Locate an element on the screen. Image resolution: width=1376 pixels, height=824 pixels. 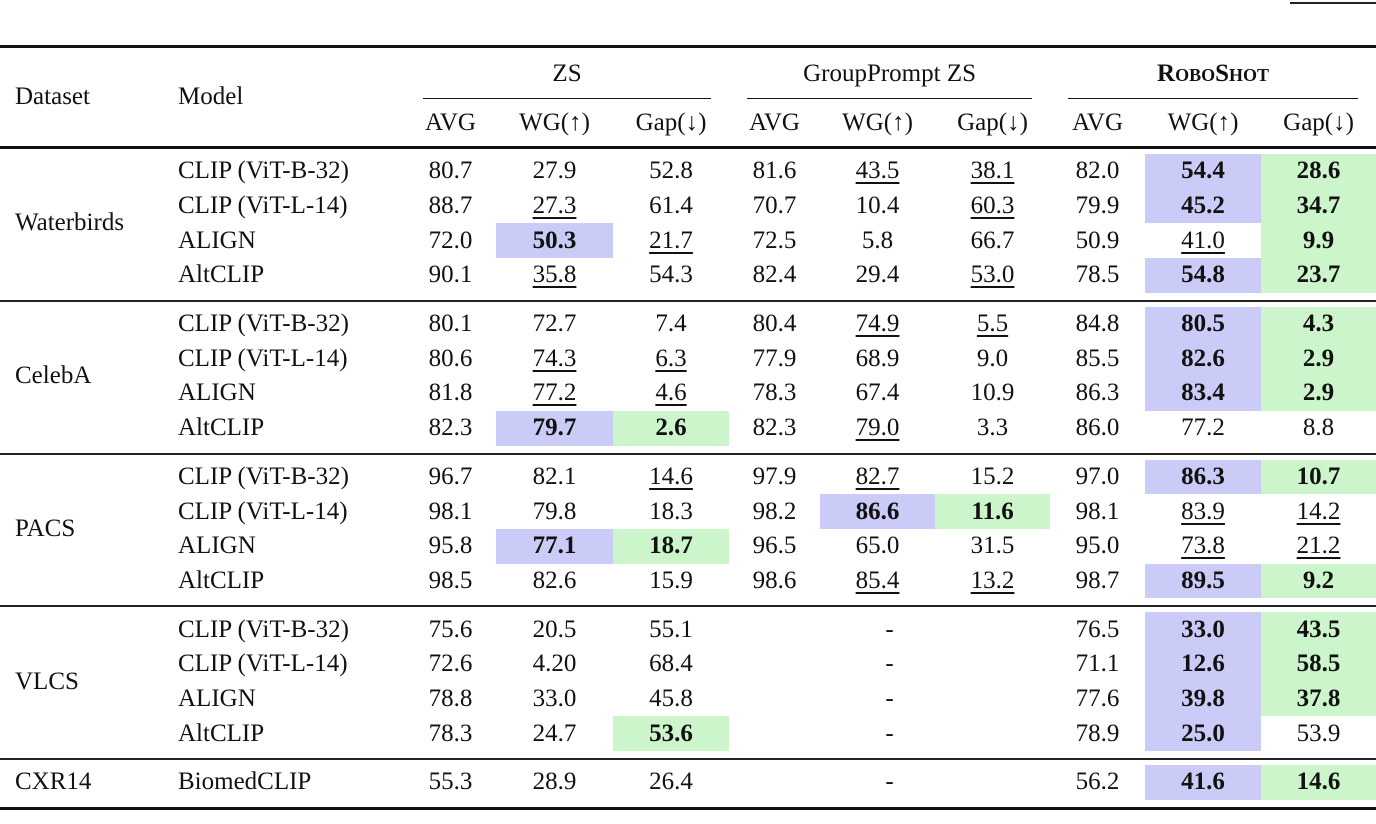
cell-value: 81.8 is located at coordinates (450, 393).